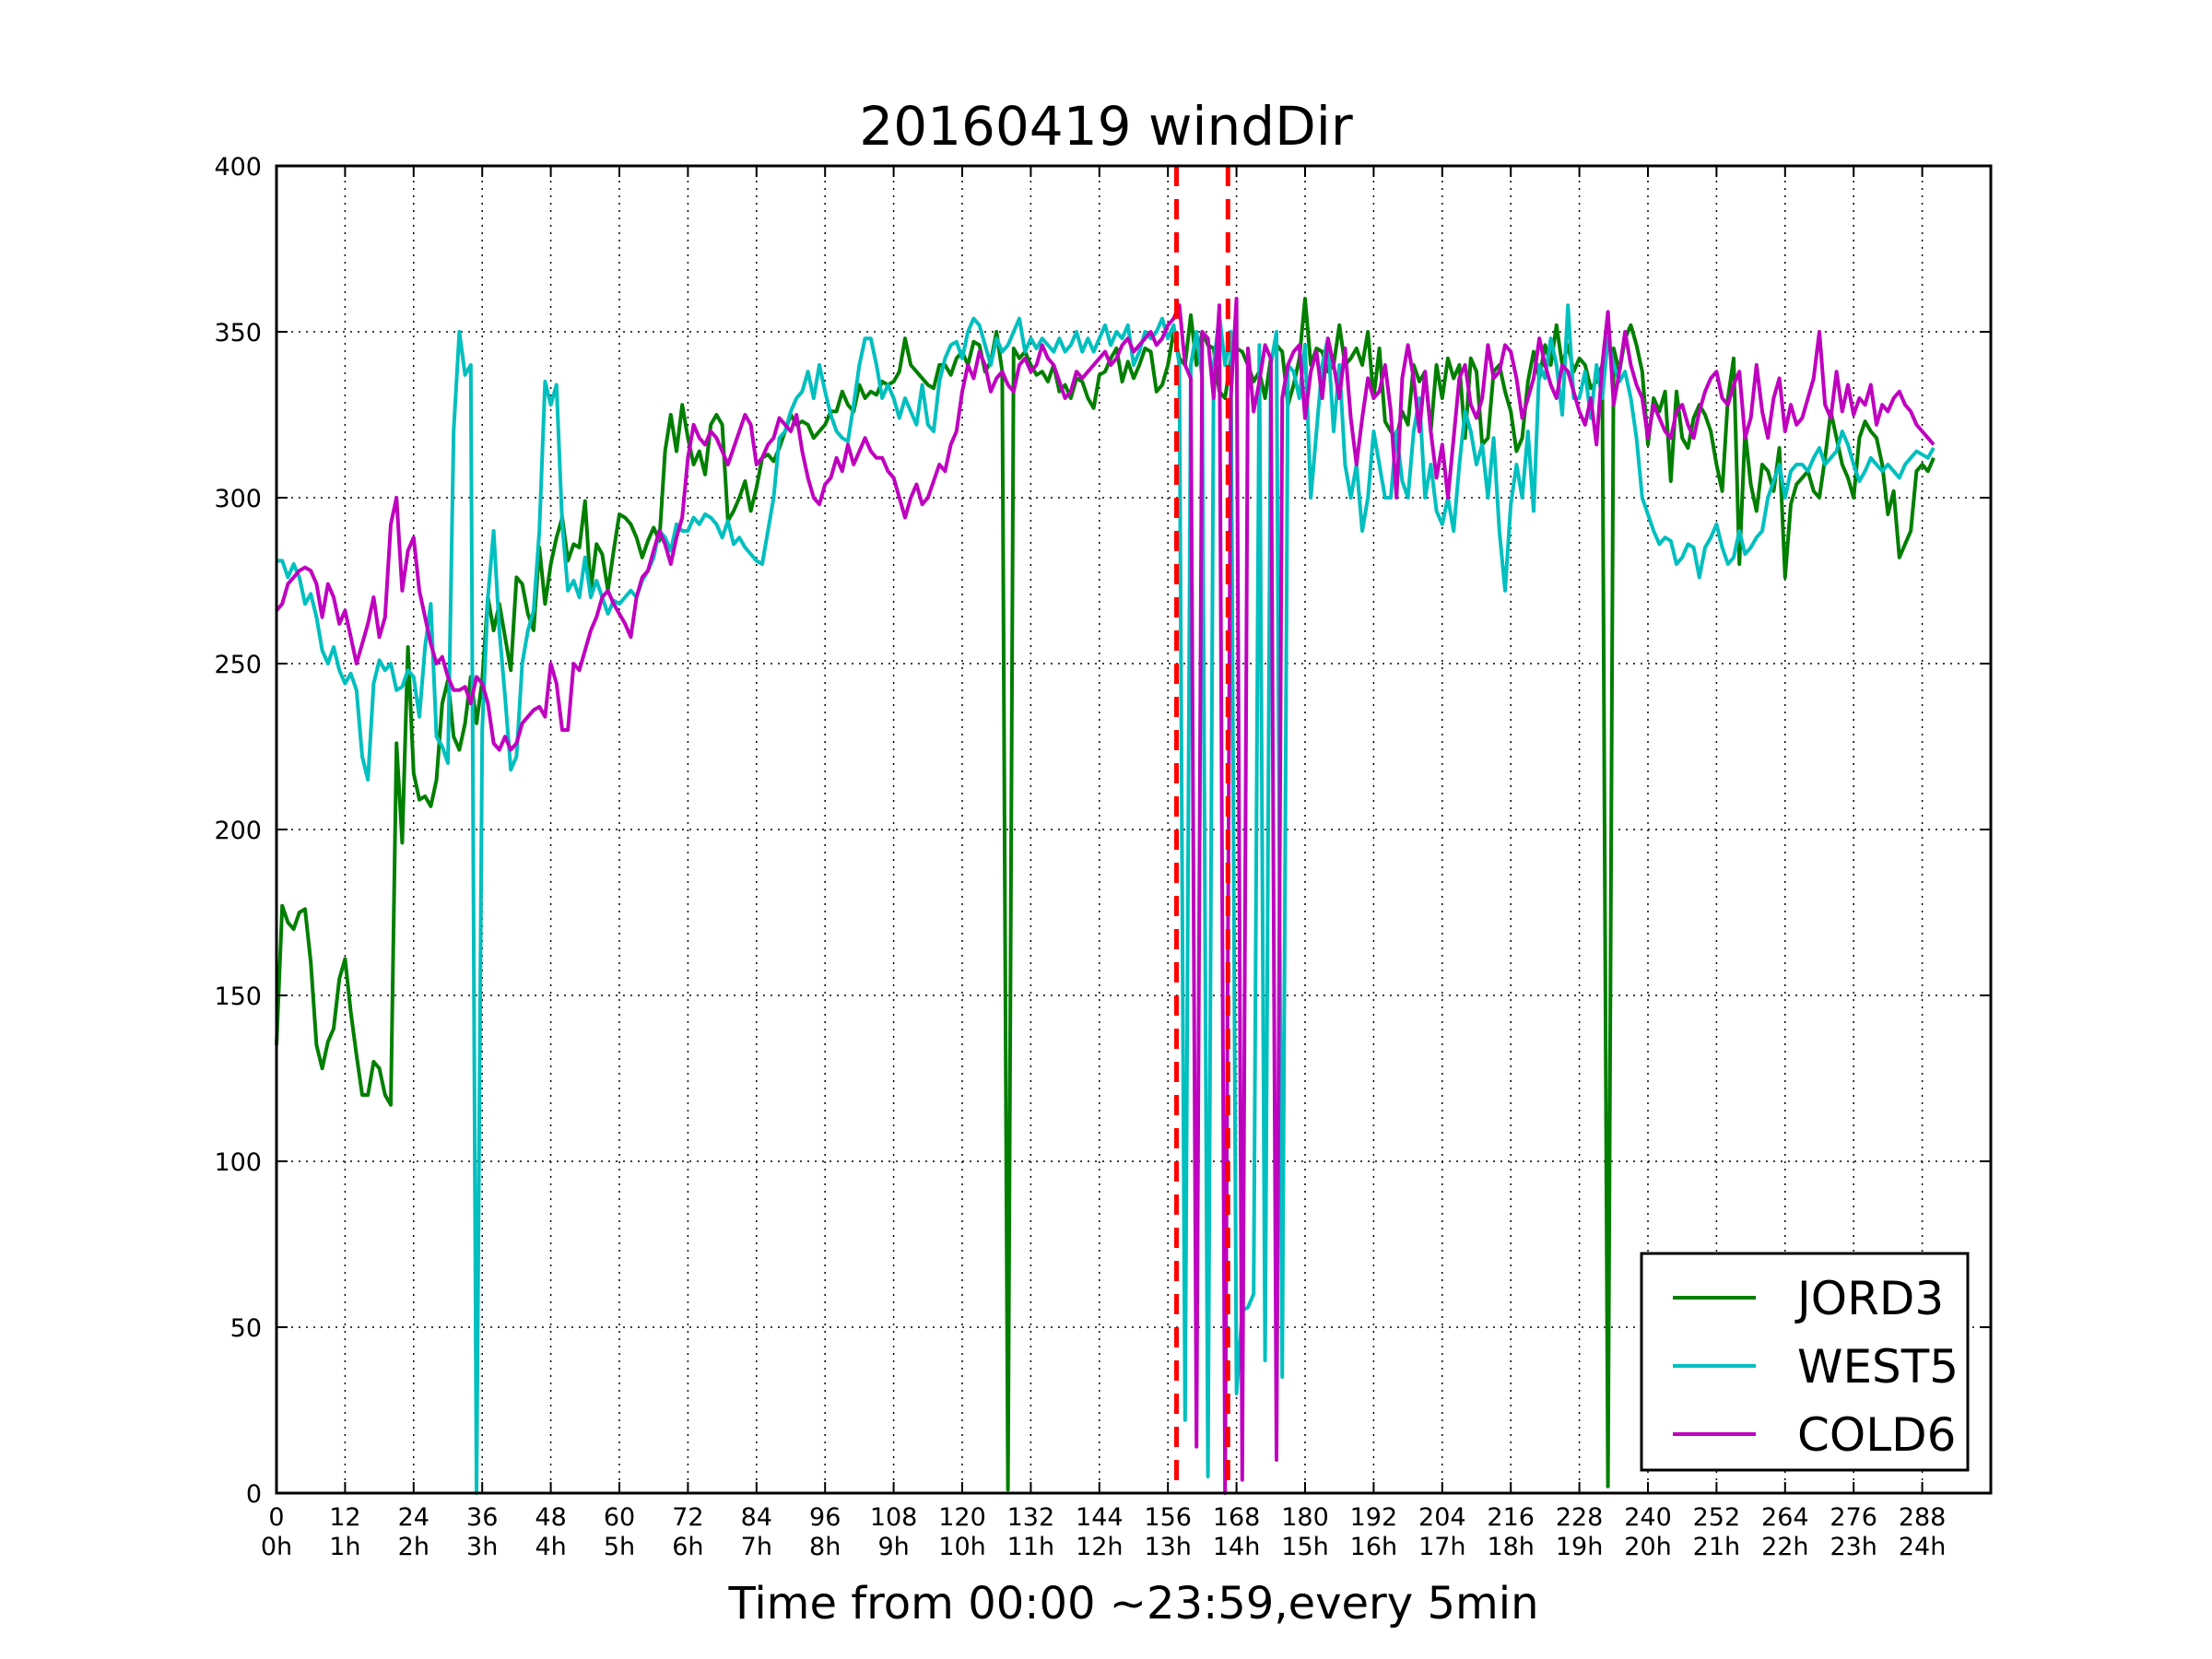 The width and height of the screenshot is (2212, 1659). Describe the element at coordinates (687, 1517) in the screenshot. I see `x-tick-label: 72` at that location.